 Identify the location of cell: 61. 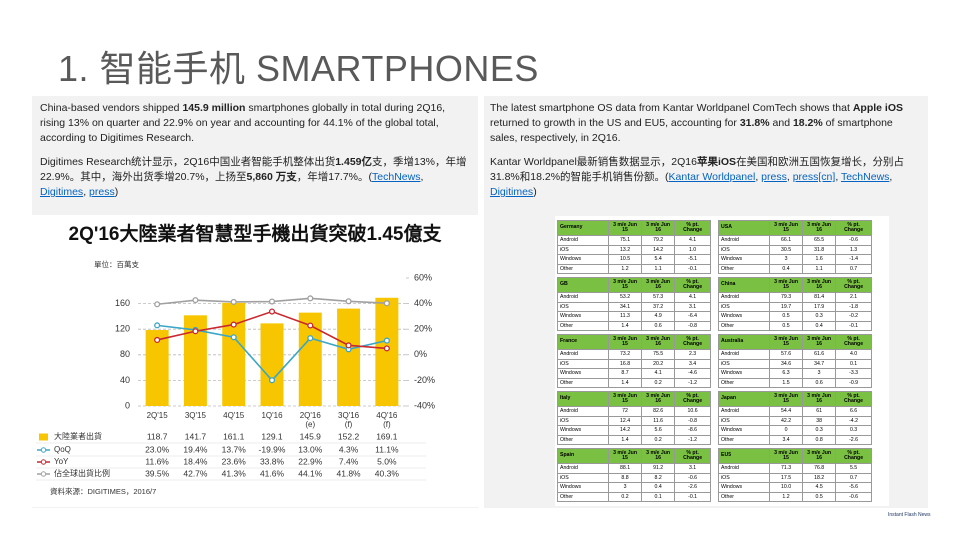
(819, 411).